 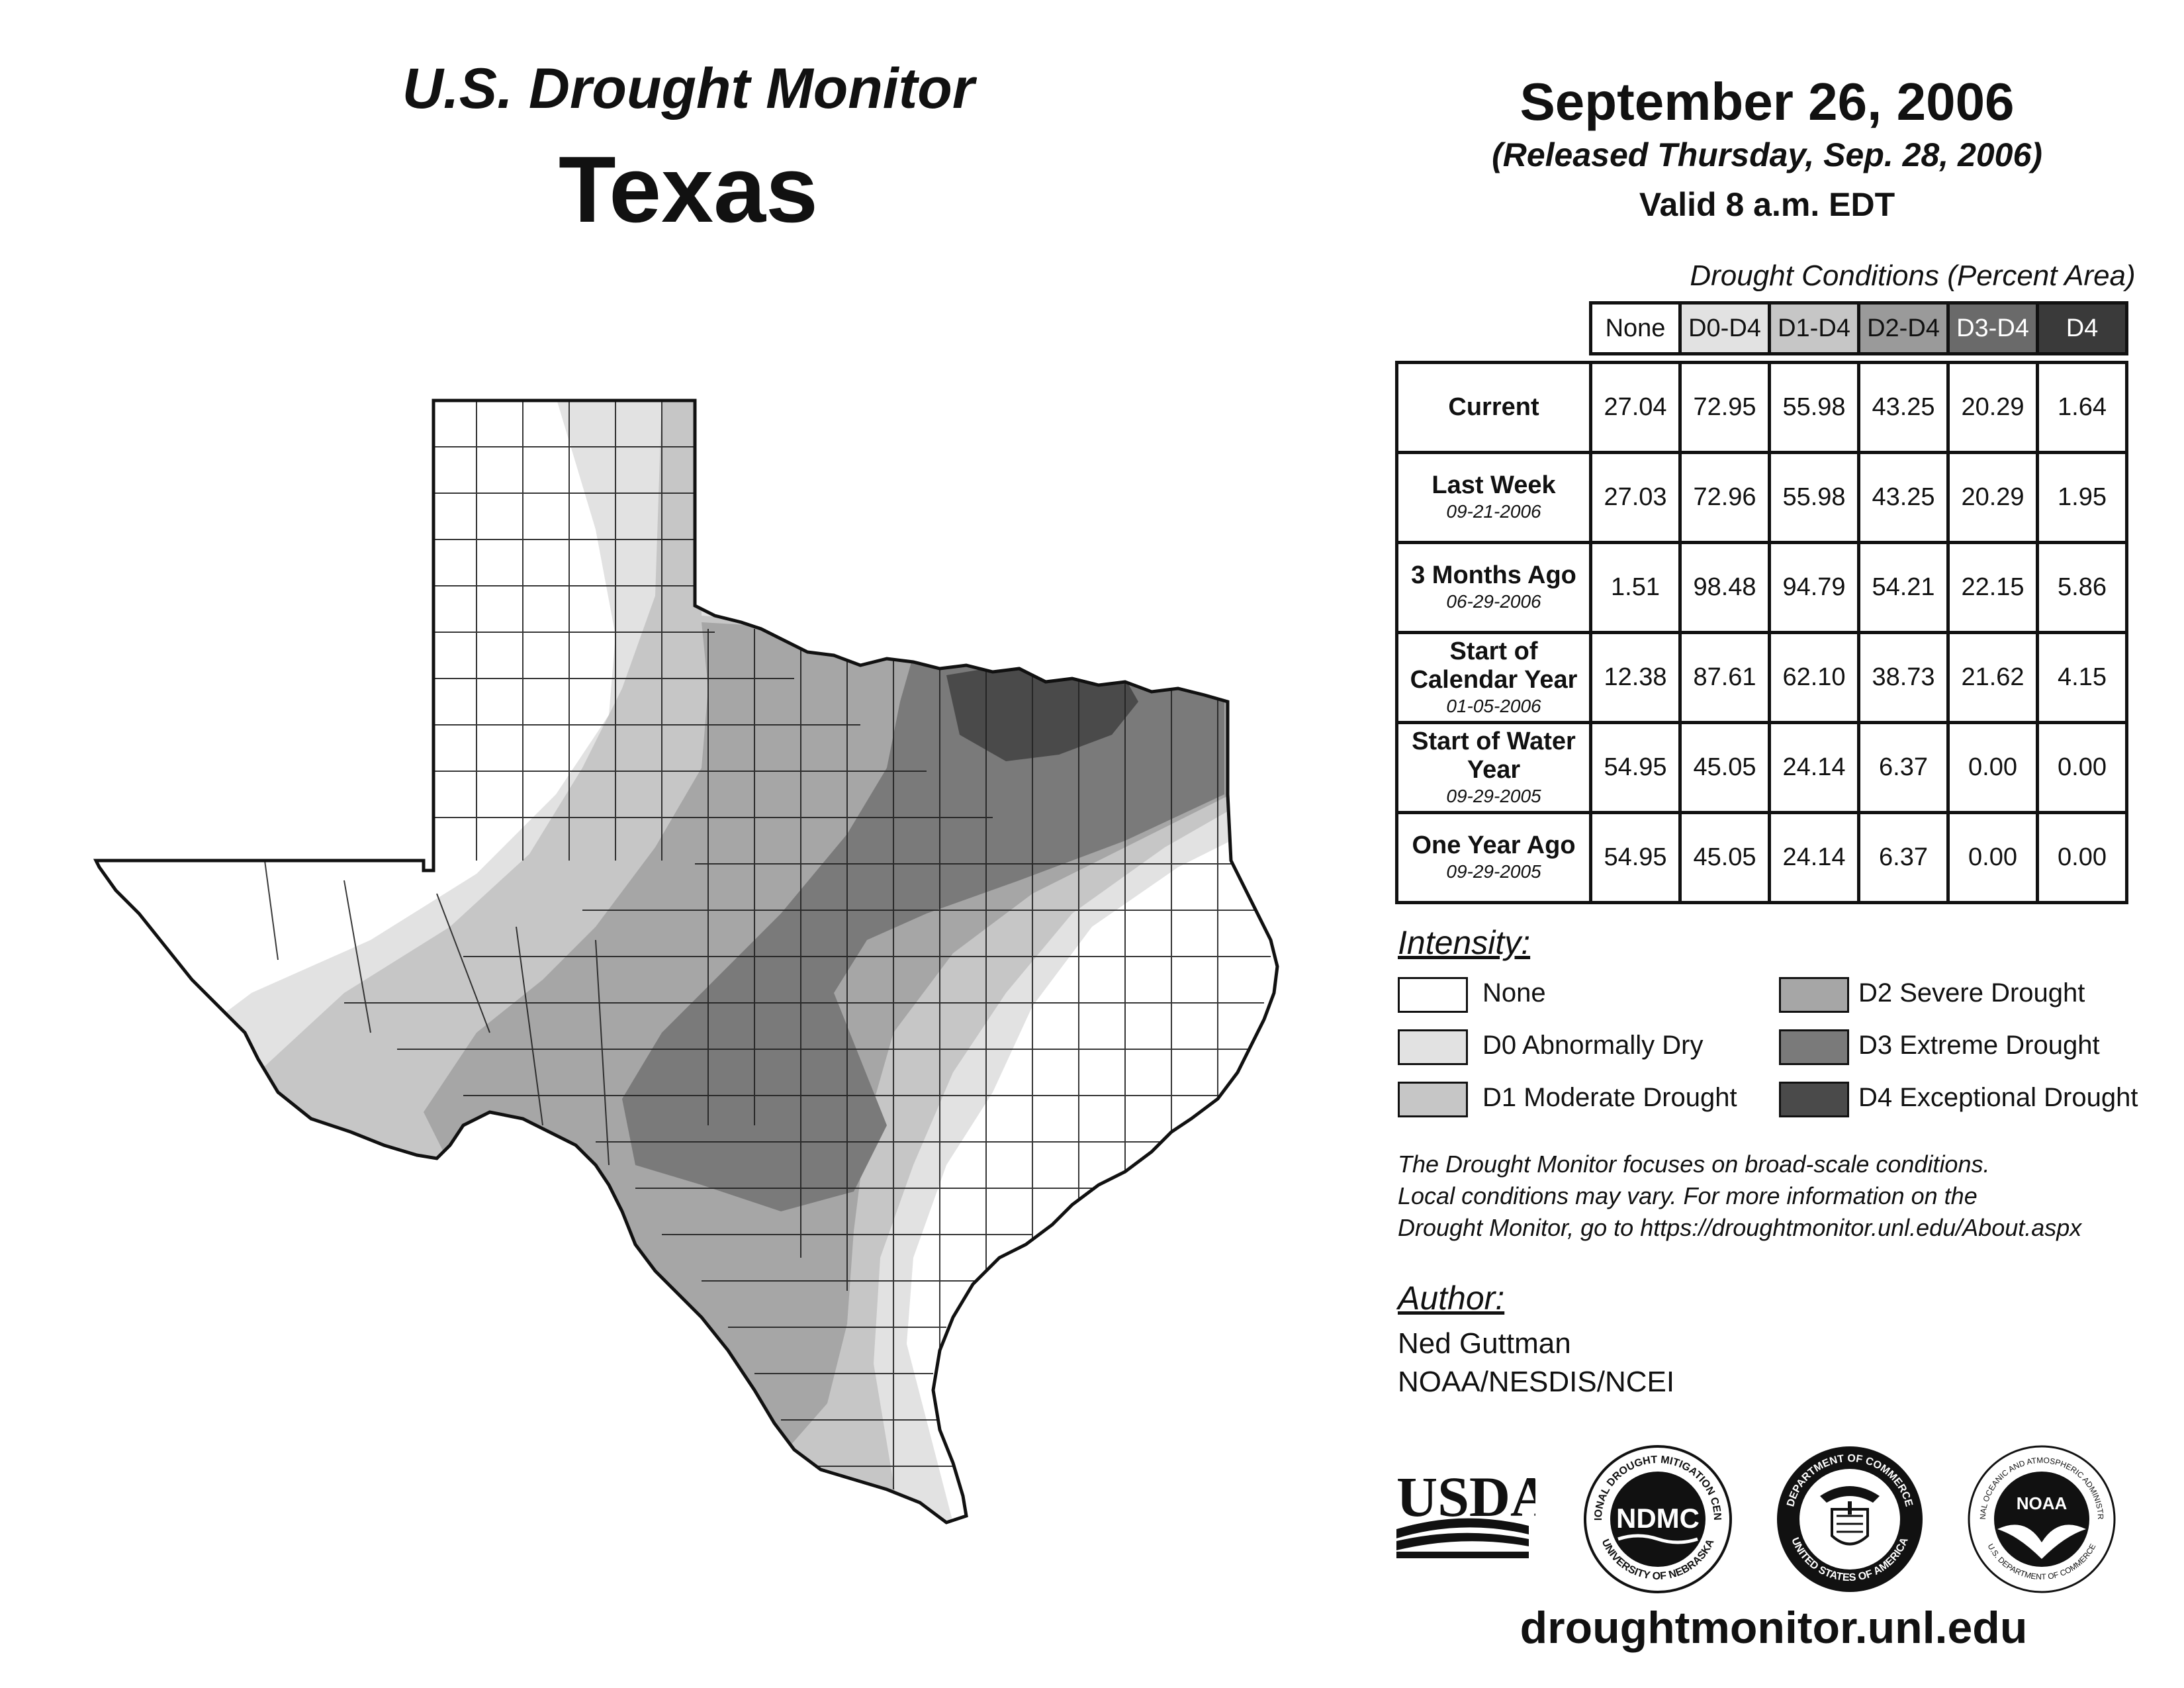 What do you see at coordinates (1992, 677) in the screenshot?
I see `table-cell: 21.62` at bounding box center [1992, 677].